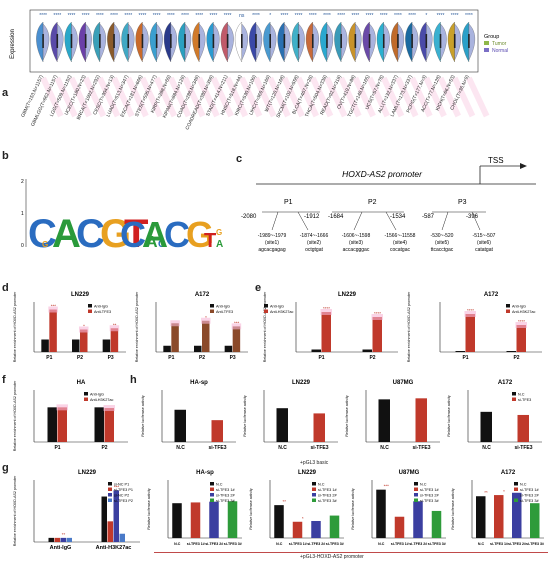 The height and width of the screenshot is (564, 550). I want to click on panel-label-c: c, so click(239, 159).